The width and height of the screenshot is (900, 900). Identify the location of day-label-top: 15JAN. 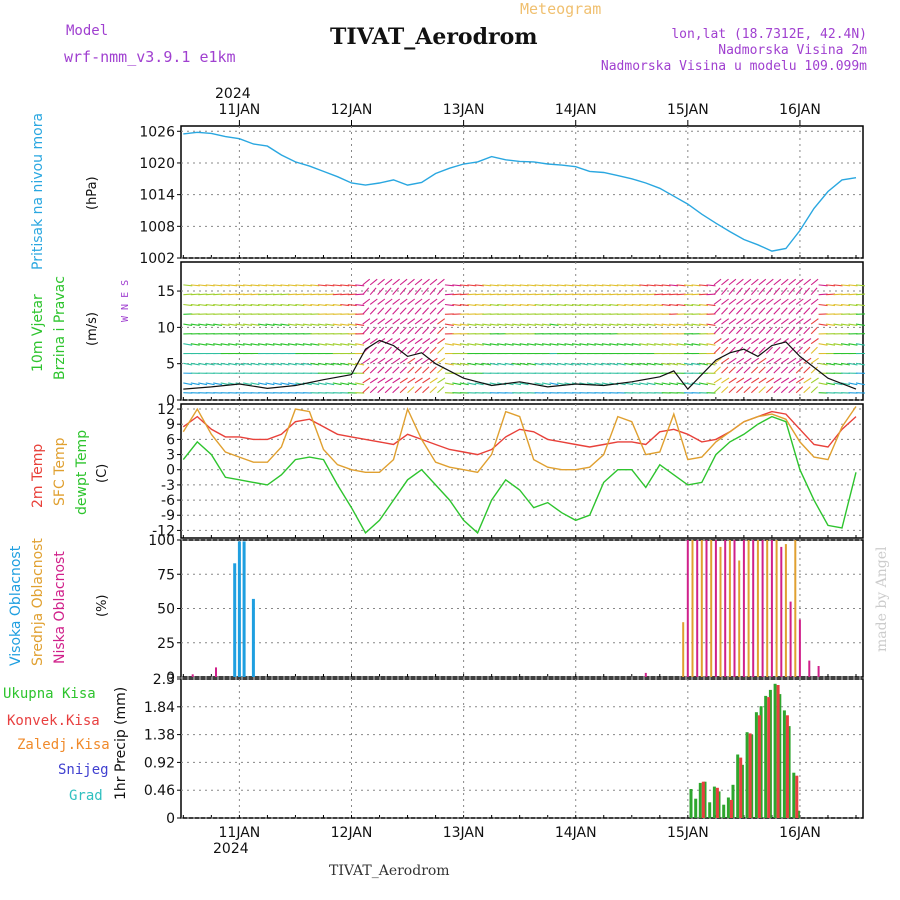
(688, 110).